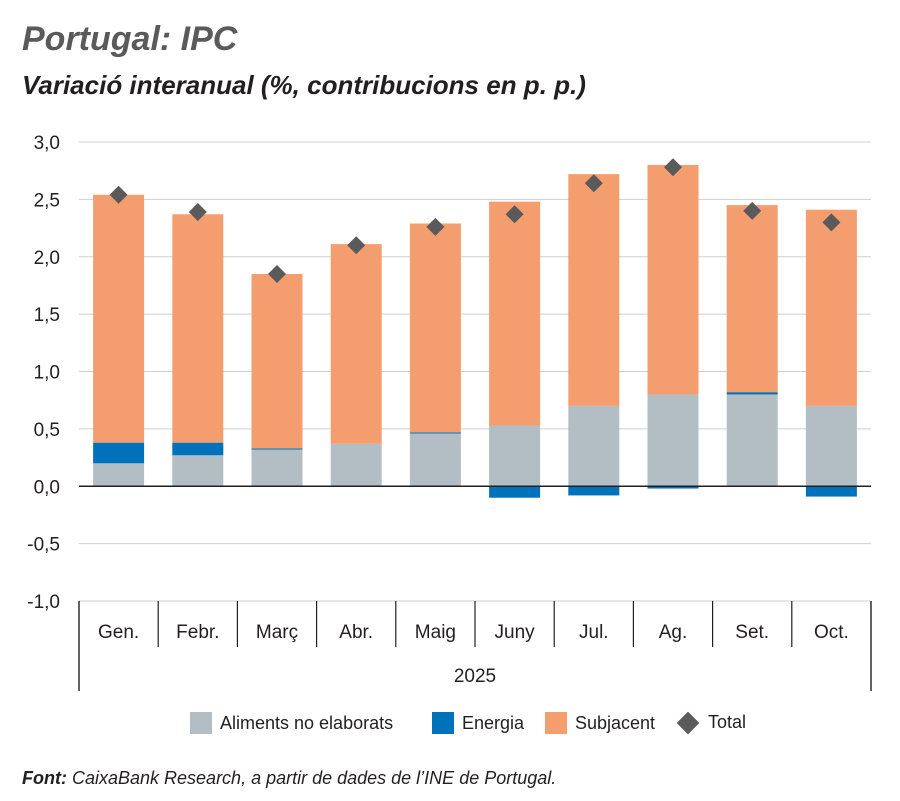 This screenshot has height=801, width=900. I want to click on x-tick-label: Març, so click(277, 632).